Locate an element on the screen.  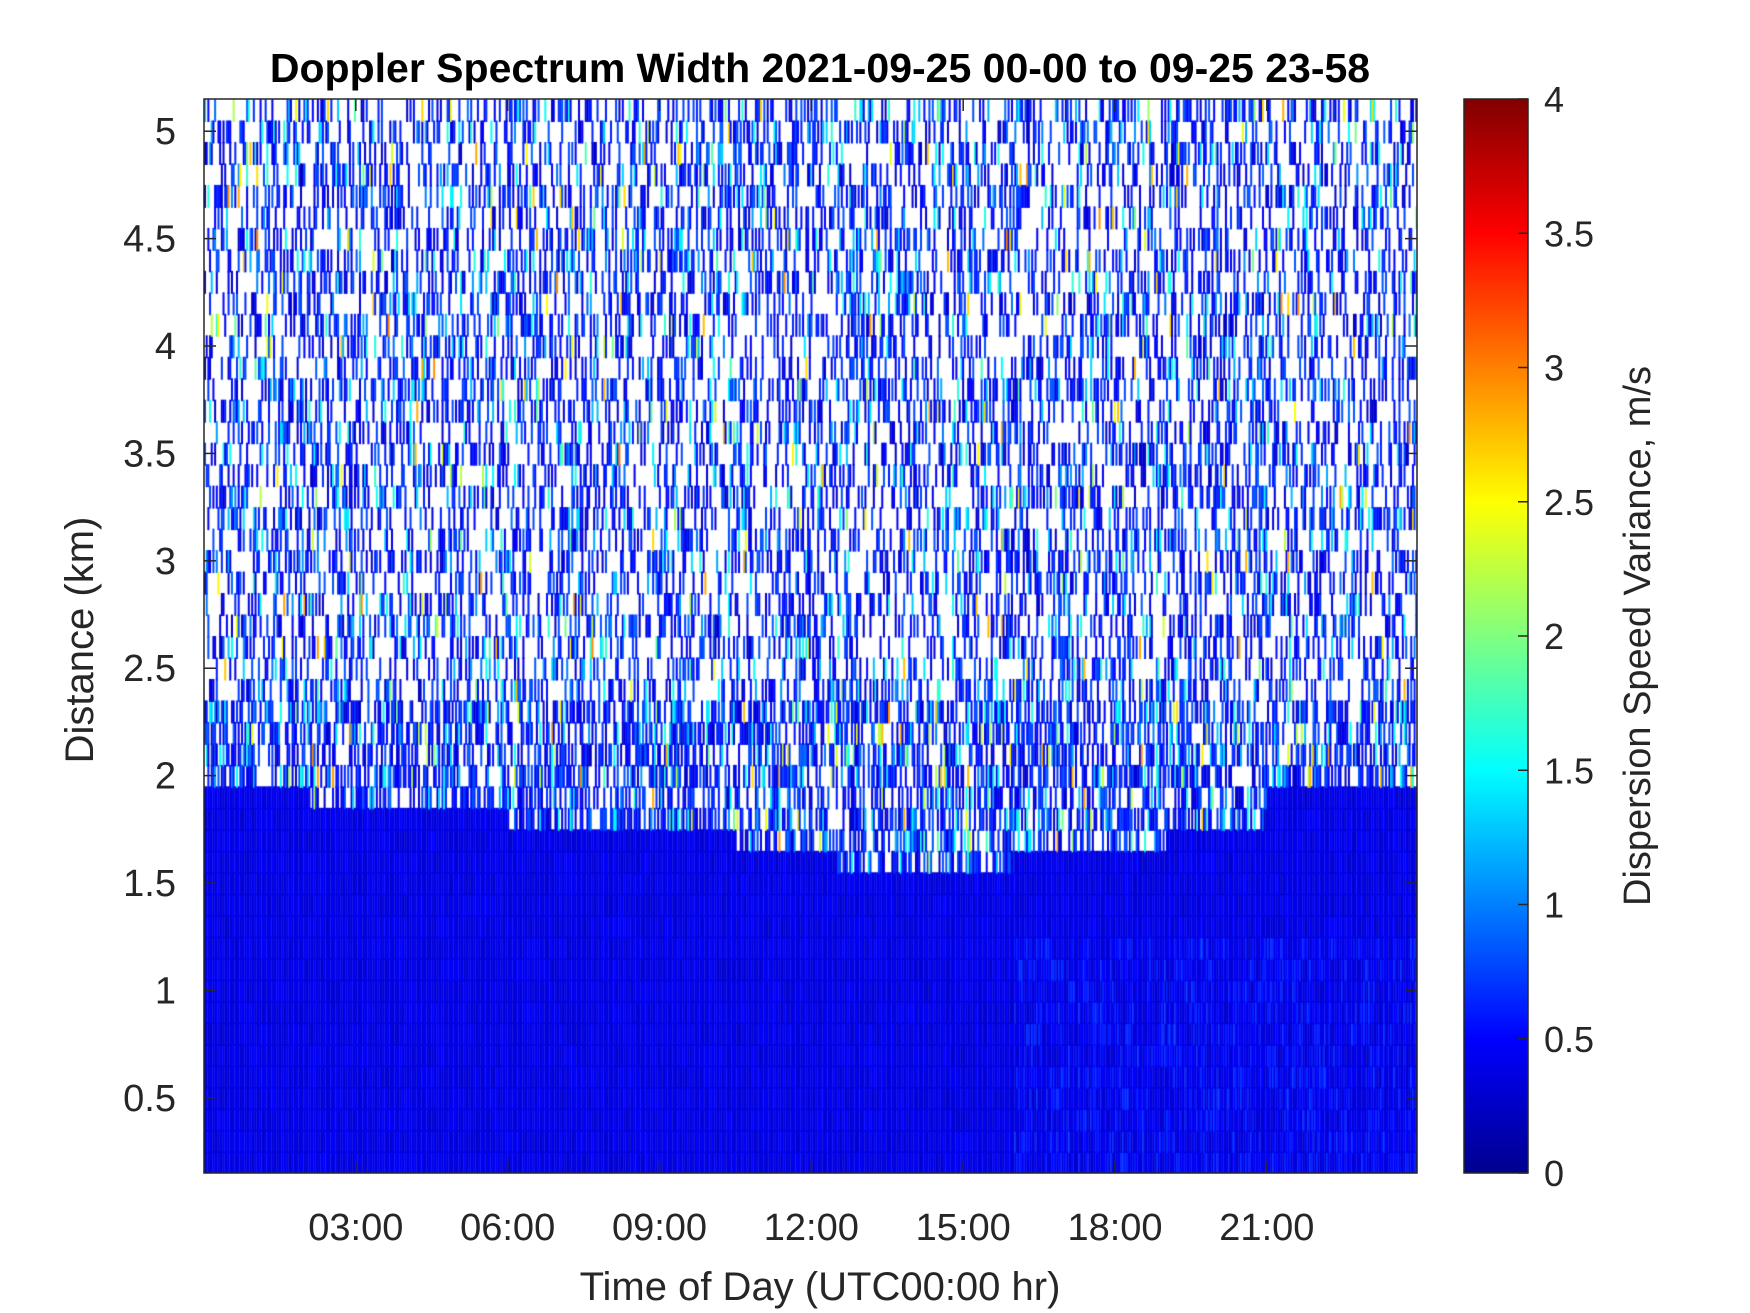
colorbar-tick-label: 3 is located at coordinates (1554, 368).